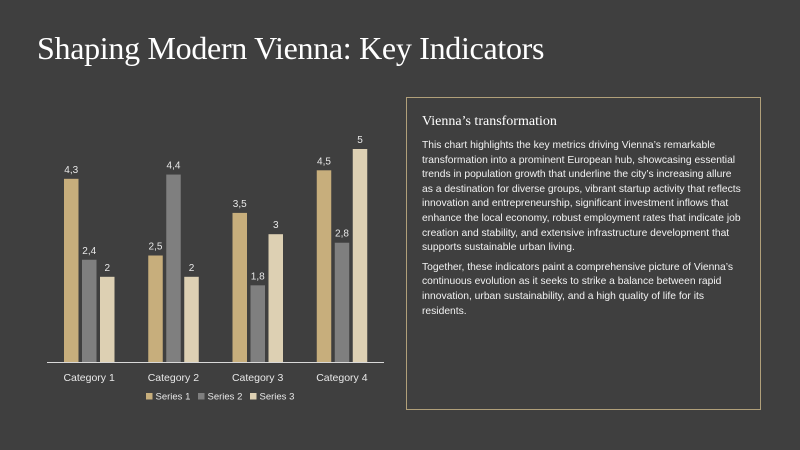  I want to click on slide-title: Shaping Modern Vienna: Key Indicators, so click(291, 48).